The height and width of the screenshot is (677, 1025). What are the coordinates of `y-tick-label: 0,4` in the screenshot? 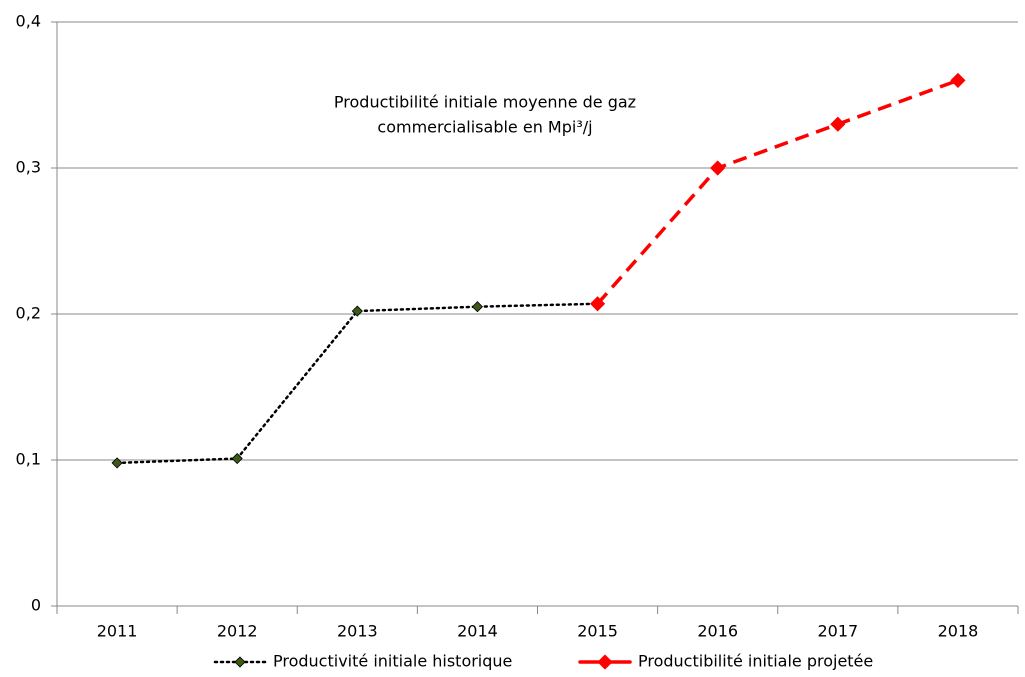 It's located at (28, 21).